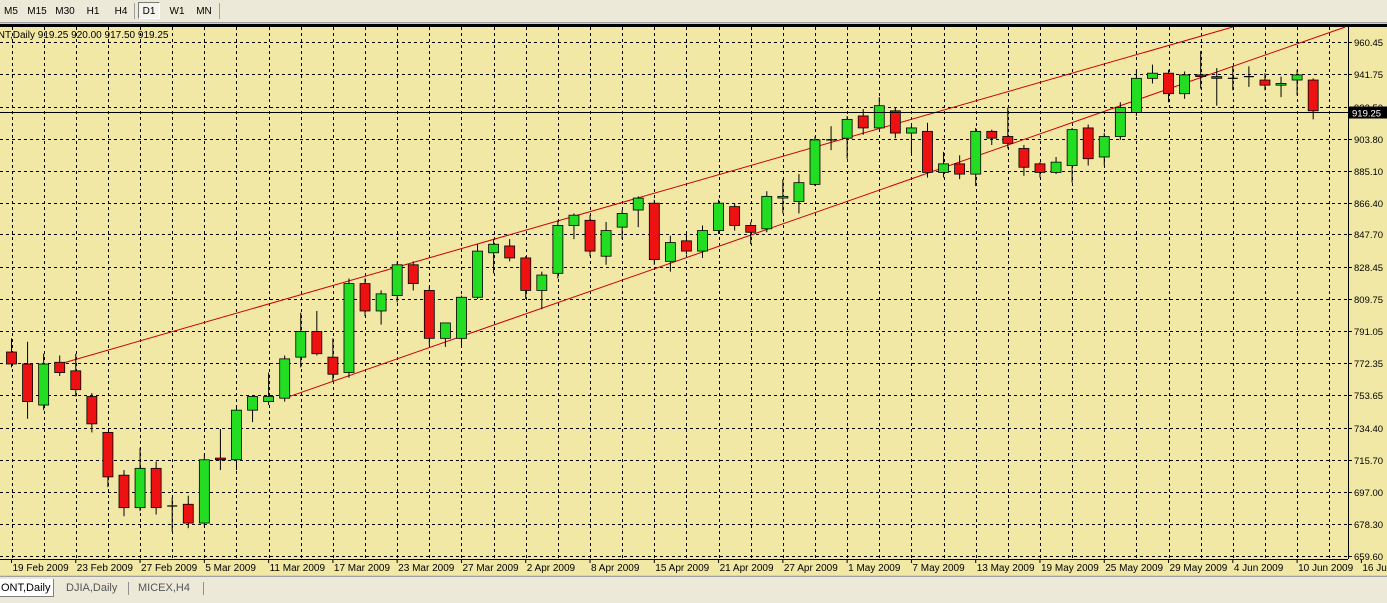 The image size is (1387, 603). Describe the element at coordinates (811, 568) in the screenshot. I see `x-tick-label: 27 Apr 2009` at that location.